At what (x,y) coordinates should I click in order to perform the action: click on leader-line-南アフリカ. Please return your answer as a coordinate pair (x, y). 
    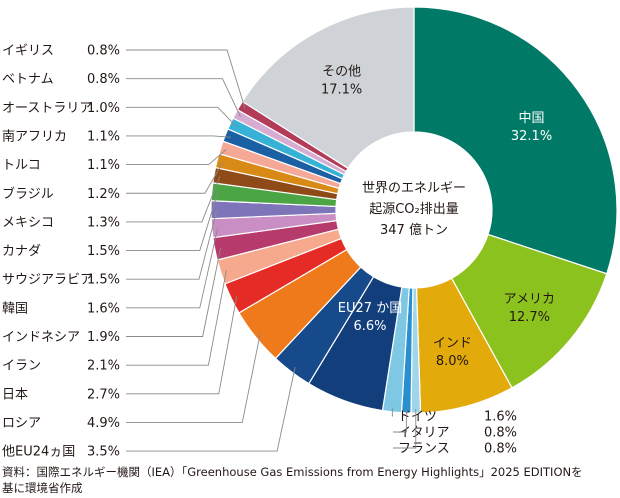
    Looking at the image, I should click on (178, 136).